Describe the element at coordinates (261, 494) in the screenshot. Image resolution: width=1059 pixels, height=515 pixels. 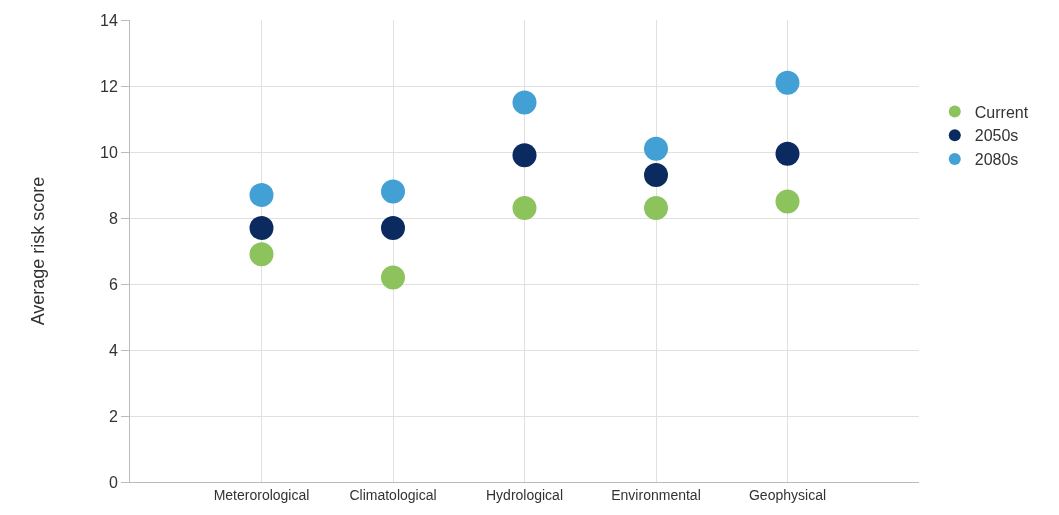
I see `x-tick-label: Meterorological` at that location.